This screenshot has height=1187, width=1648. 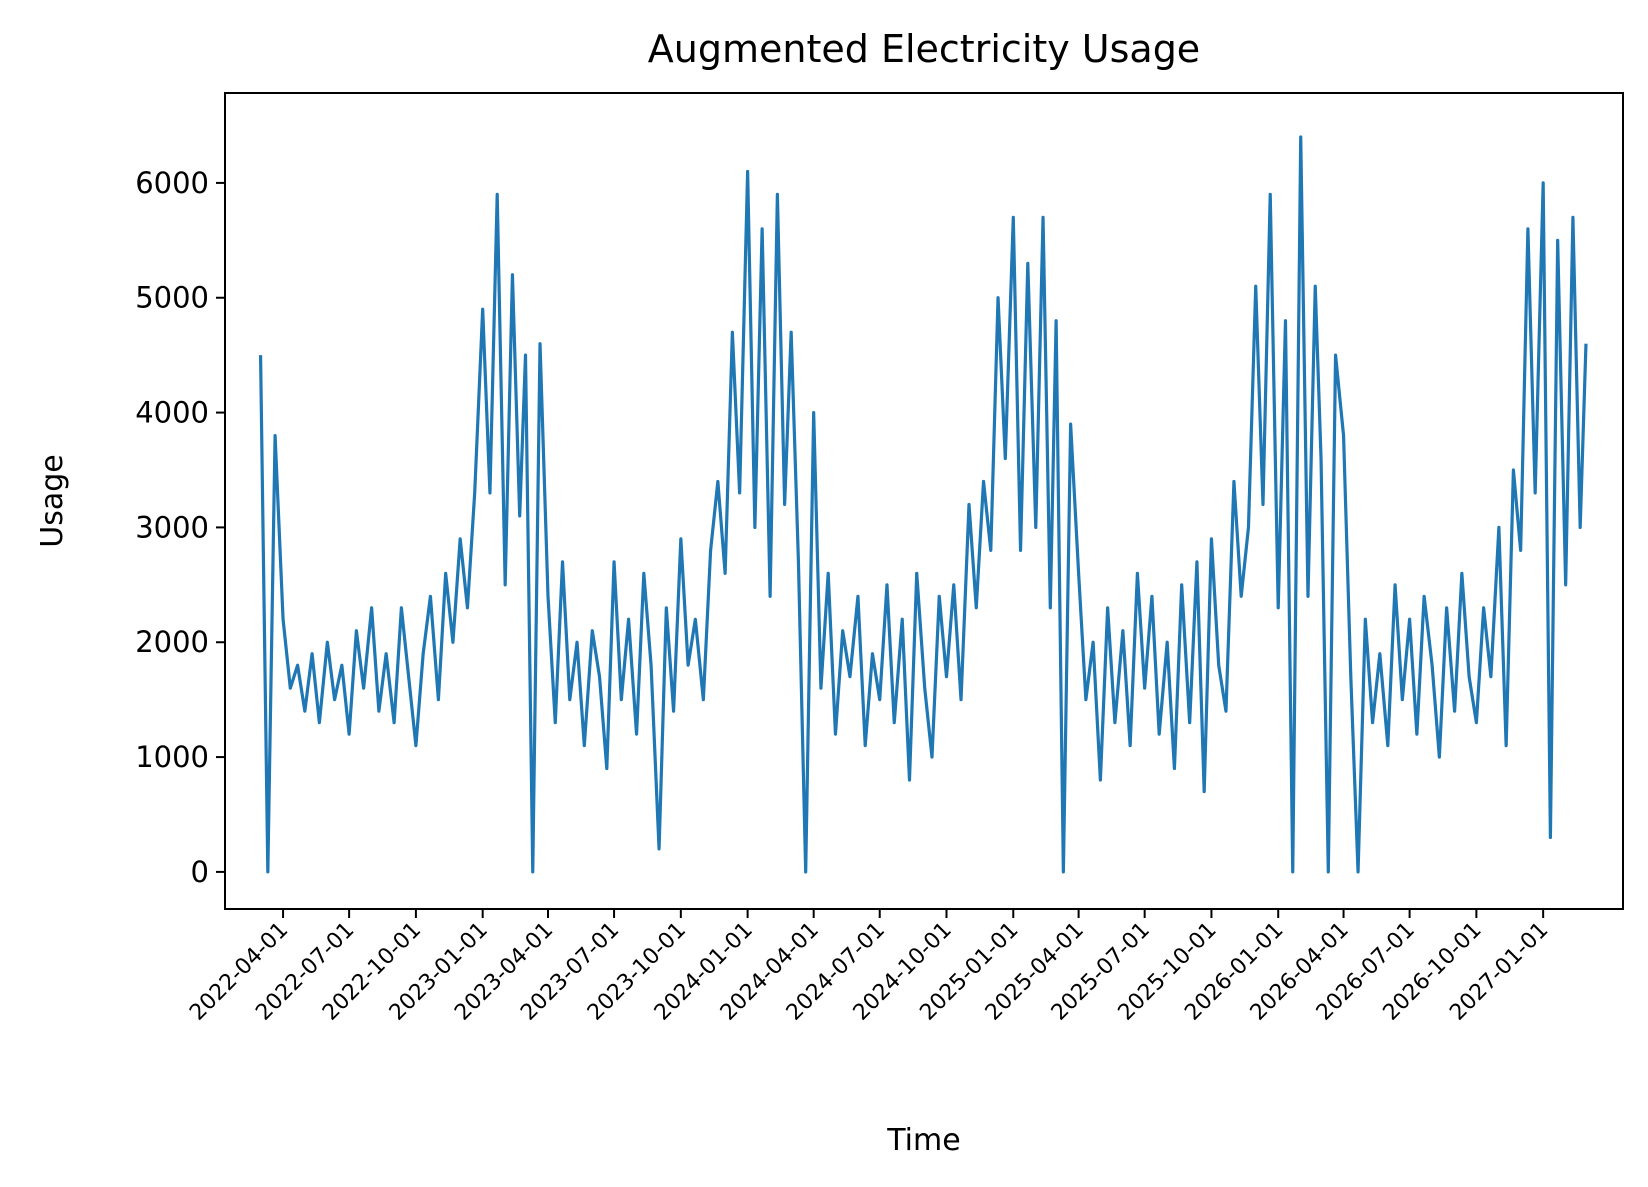 What do you see at coordinates (924, 49) in the screenshot?
I see `chart-title: Augmented Electricity Usage` at bounding box center [924, 49].